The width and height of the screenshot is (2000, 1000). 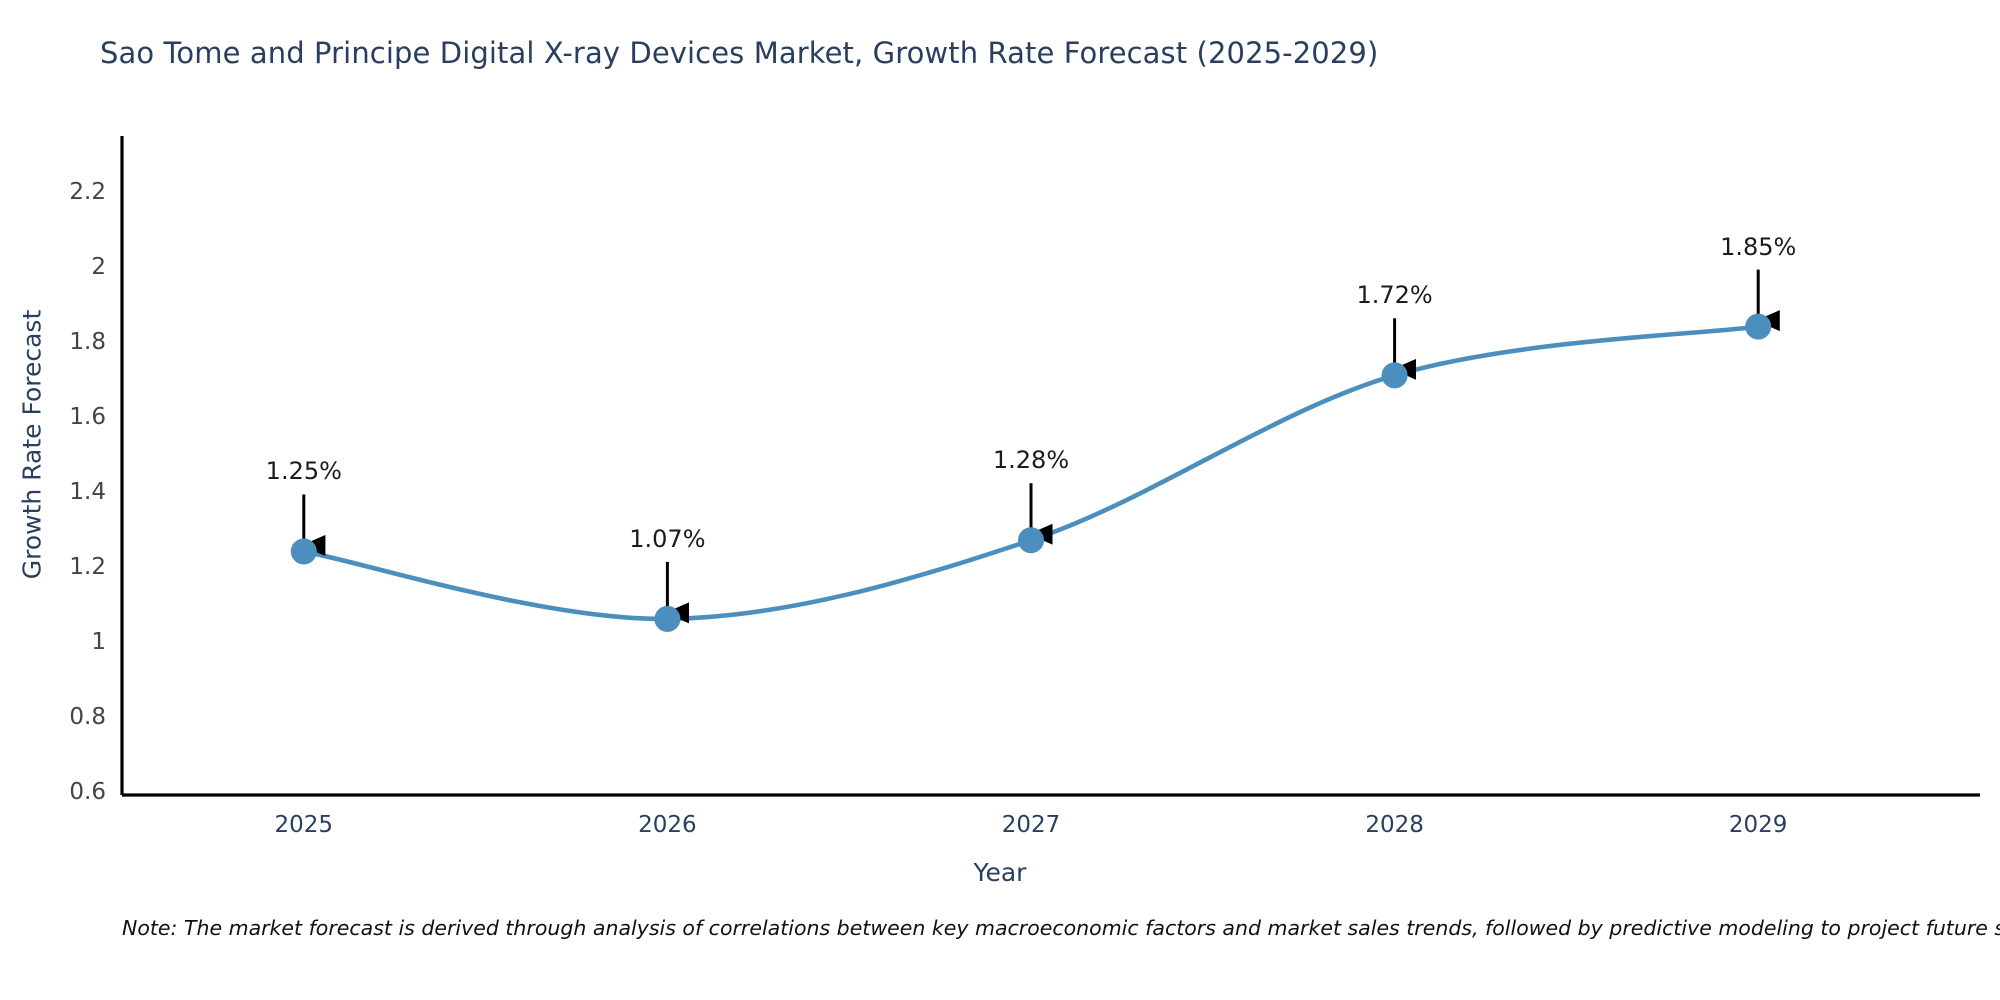 What do you see at coordinates (1394, 295) in the screenshot?
I see `data-point-label: 1.72%` at bounding box center [1394, 295].